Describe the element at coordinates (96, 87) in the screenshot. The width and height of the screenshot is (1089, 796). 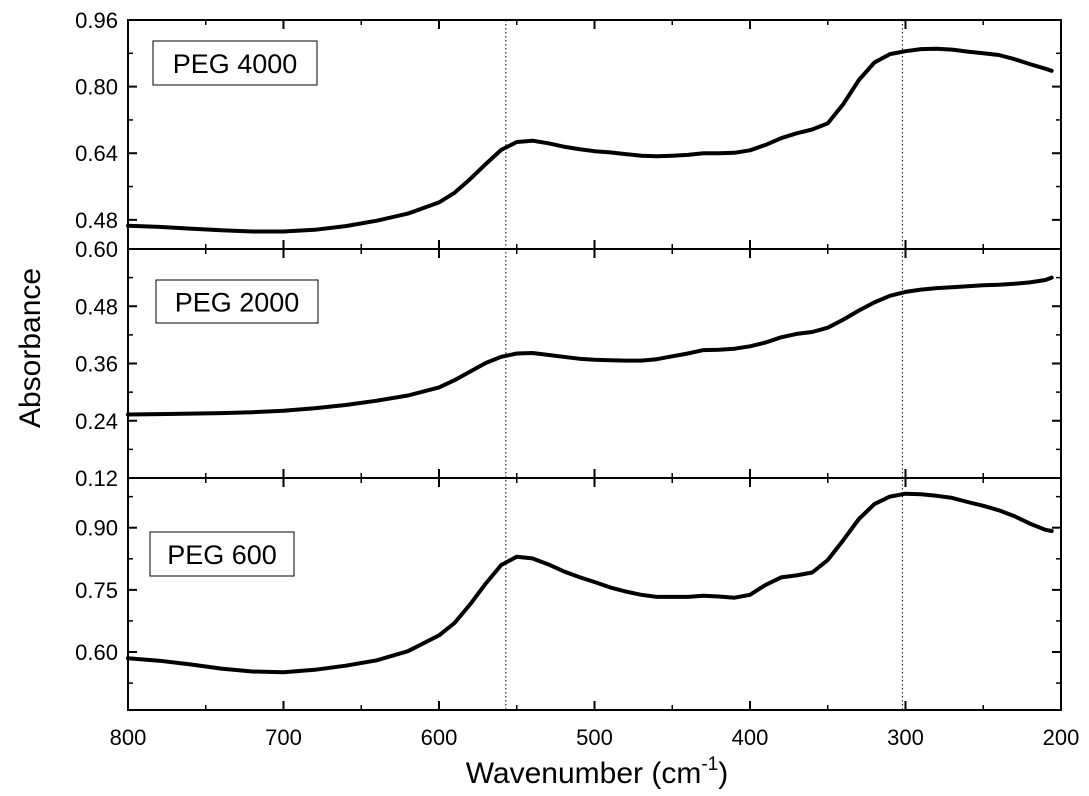
I see `y-tick-label: 0.80` at that location.